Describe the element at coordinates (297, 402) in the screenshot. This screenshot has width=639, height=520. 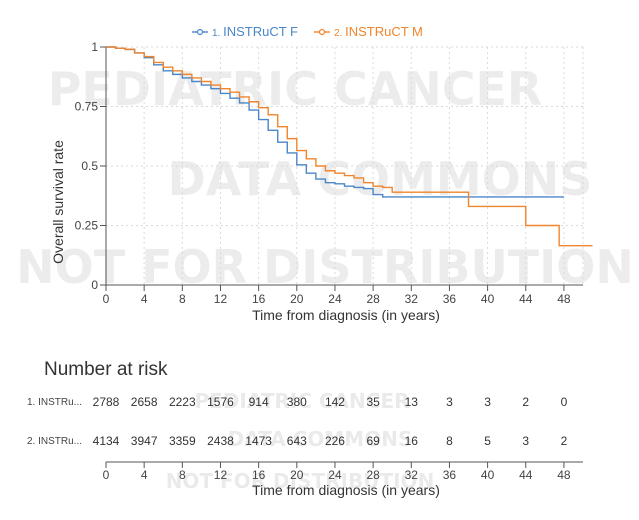
I see `risk-value: 380` at that location.